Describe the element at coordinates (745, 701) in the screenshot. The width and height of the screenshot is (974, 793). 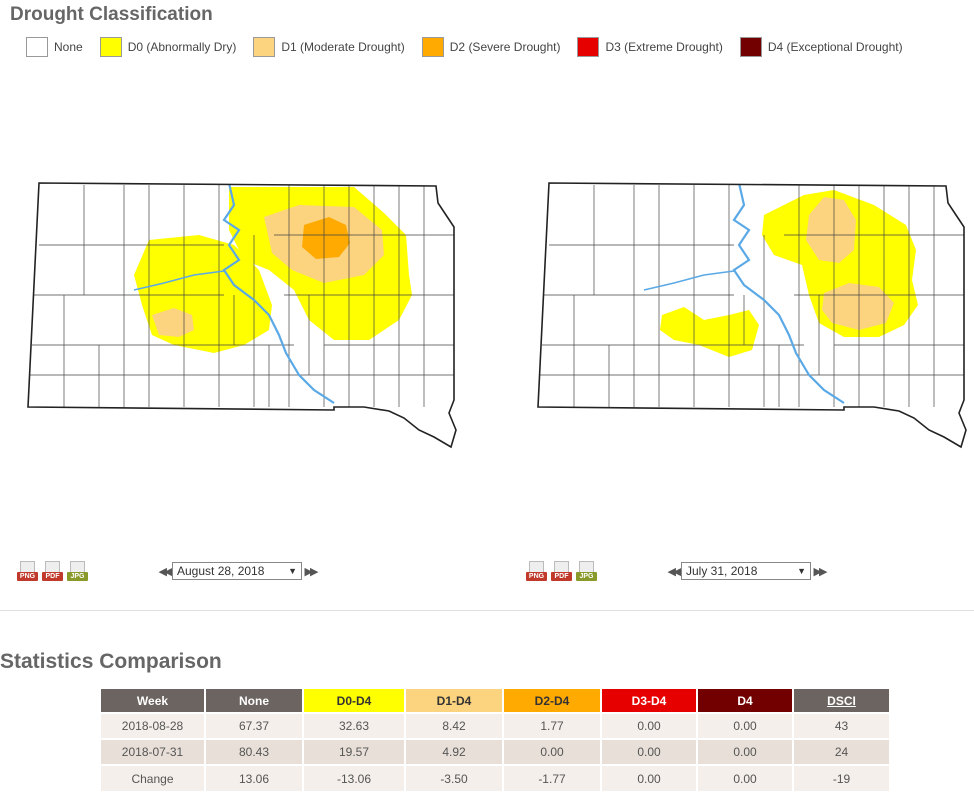
I see `header-d4: D4` at that location.